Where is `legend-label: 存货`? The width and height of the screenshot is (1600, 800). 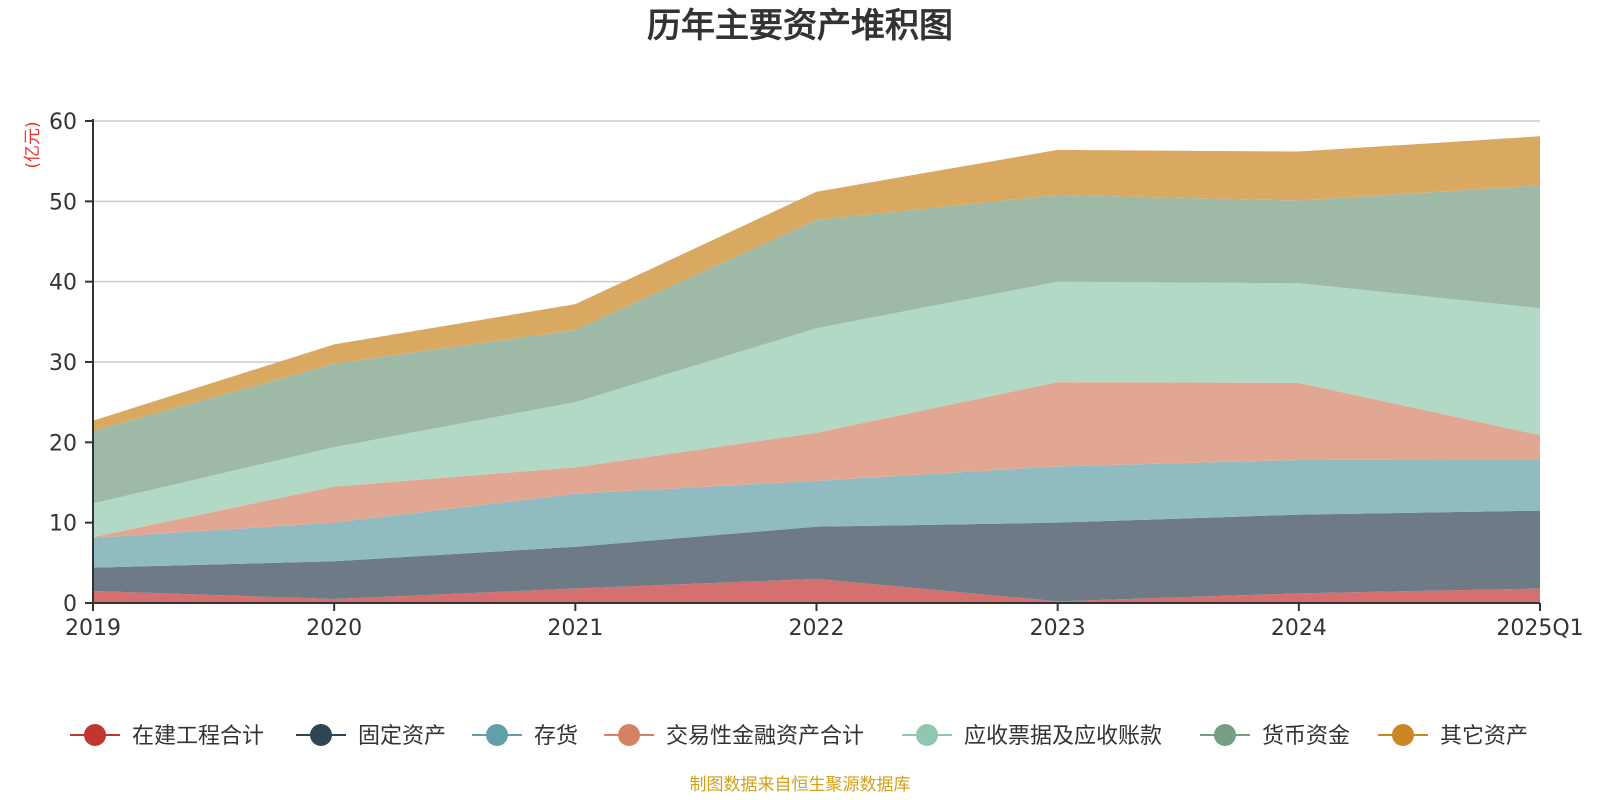
legend-label: 存货 is located at coordinates (556, 736).